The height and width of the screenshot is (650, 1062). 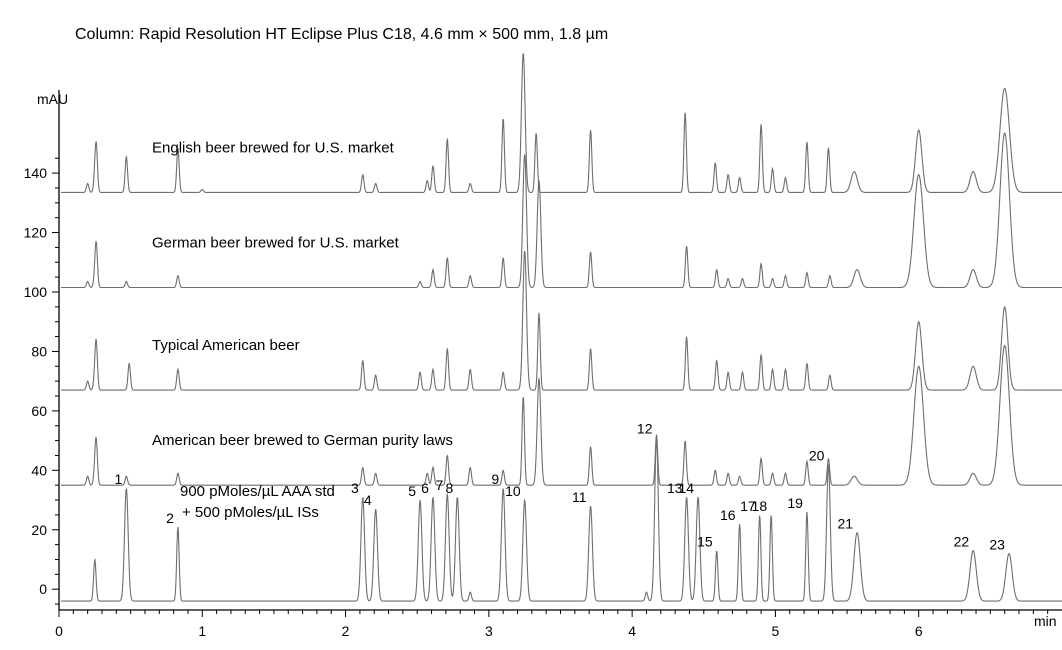 I want to click on x-tick-label: 1, so click(x=202, y=631).